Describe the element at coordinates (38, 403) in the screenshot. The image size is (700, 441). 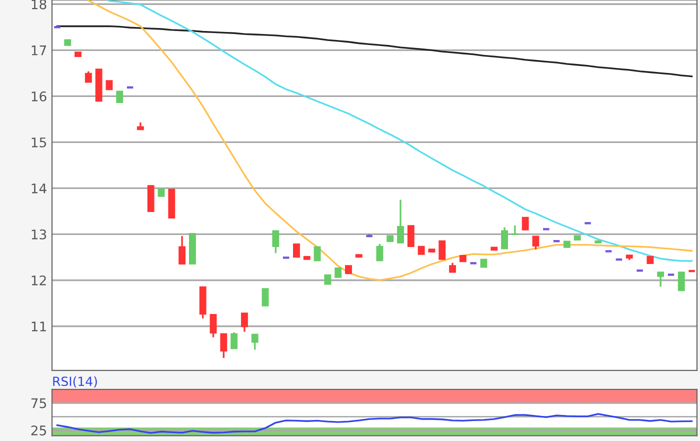
I see `y-tick-label: 75` at that location.